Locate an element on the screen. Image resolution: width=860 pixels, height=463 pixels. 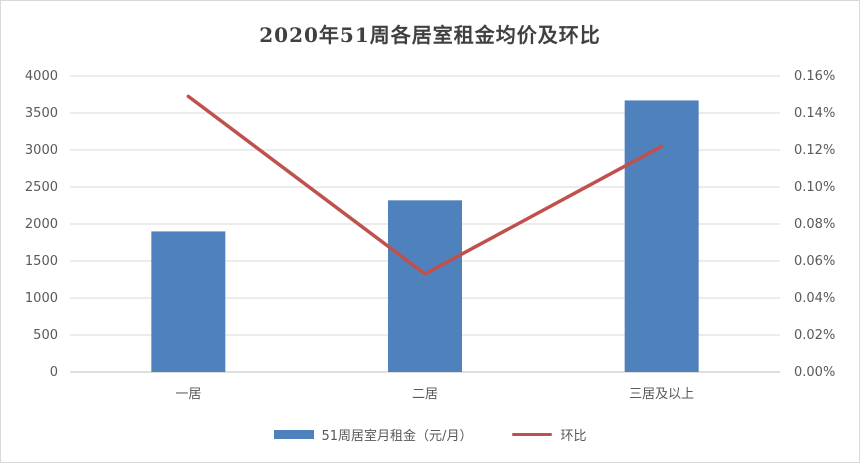
y-left-tick-label: 3500 is located at coordinates (41, 113).